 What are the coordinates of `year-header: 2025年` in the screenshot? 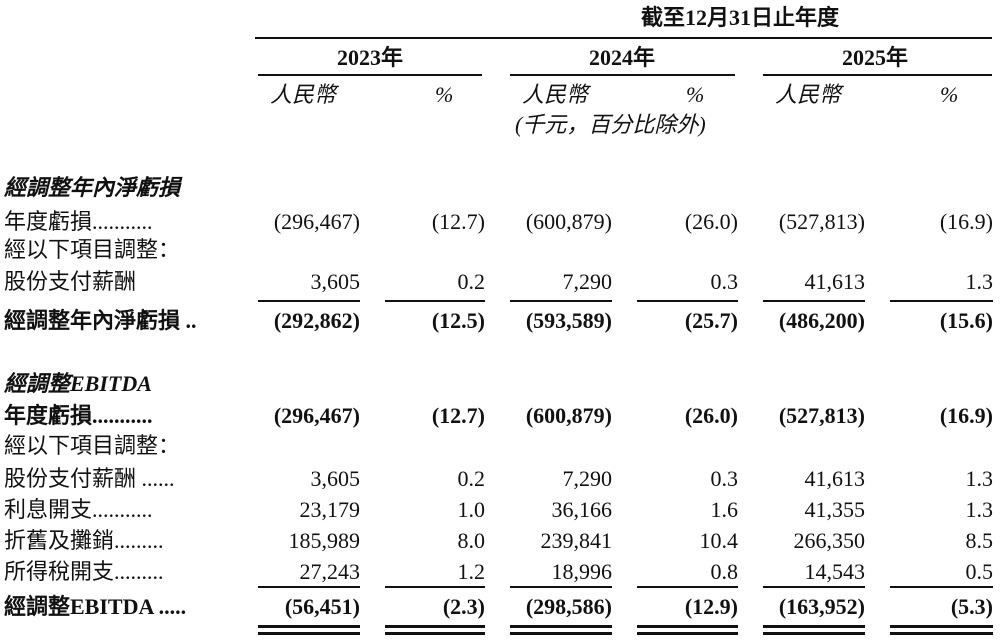 It's located at (874, 57).